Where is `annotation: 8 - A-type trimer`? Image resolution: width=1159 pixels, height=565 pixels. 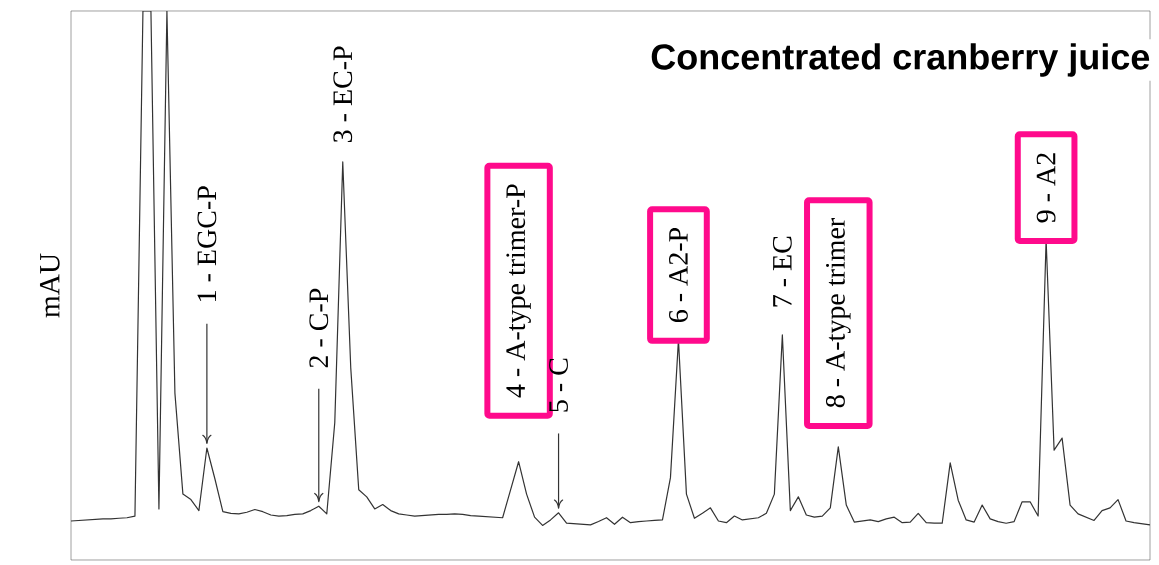
annotation: 8 - A-type trimer is located at coordinates (838, 313).